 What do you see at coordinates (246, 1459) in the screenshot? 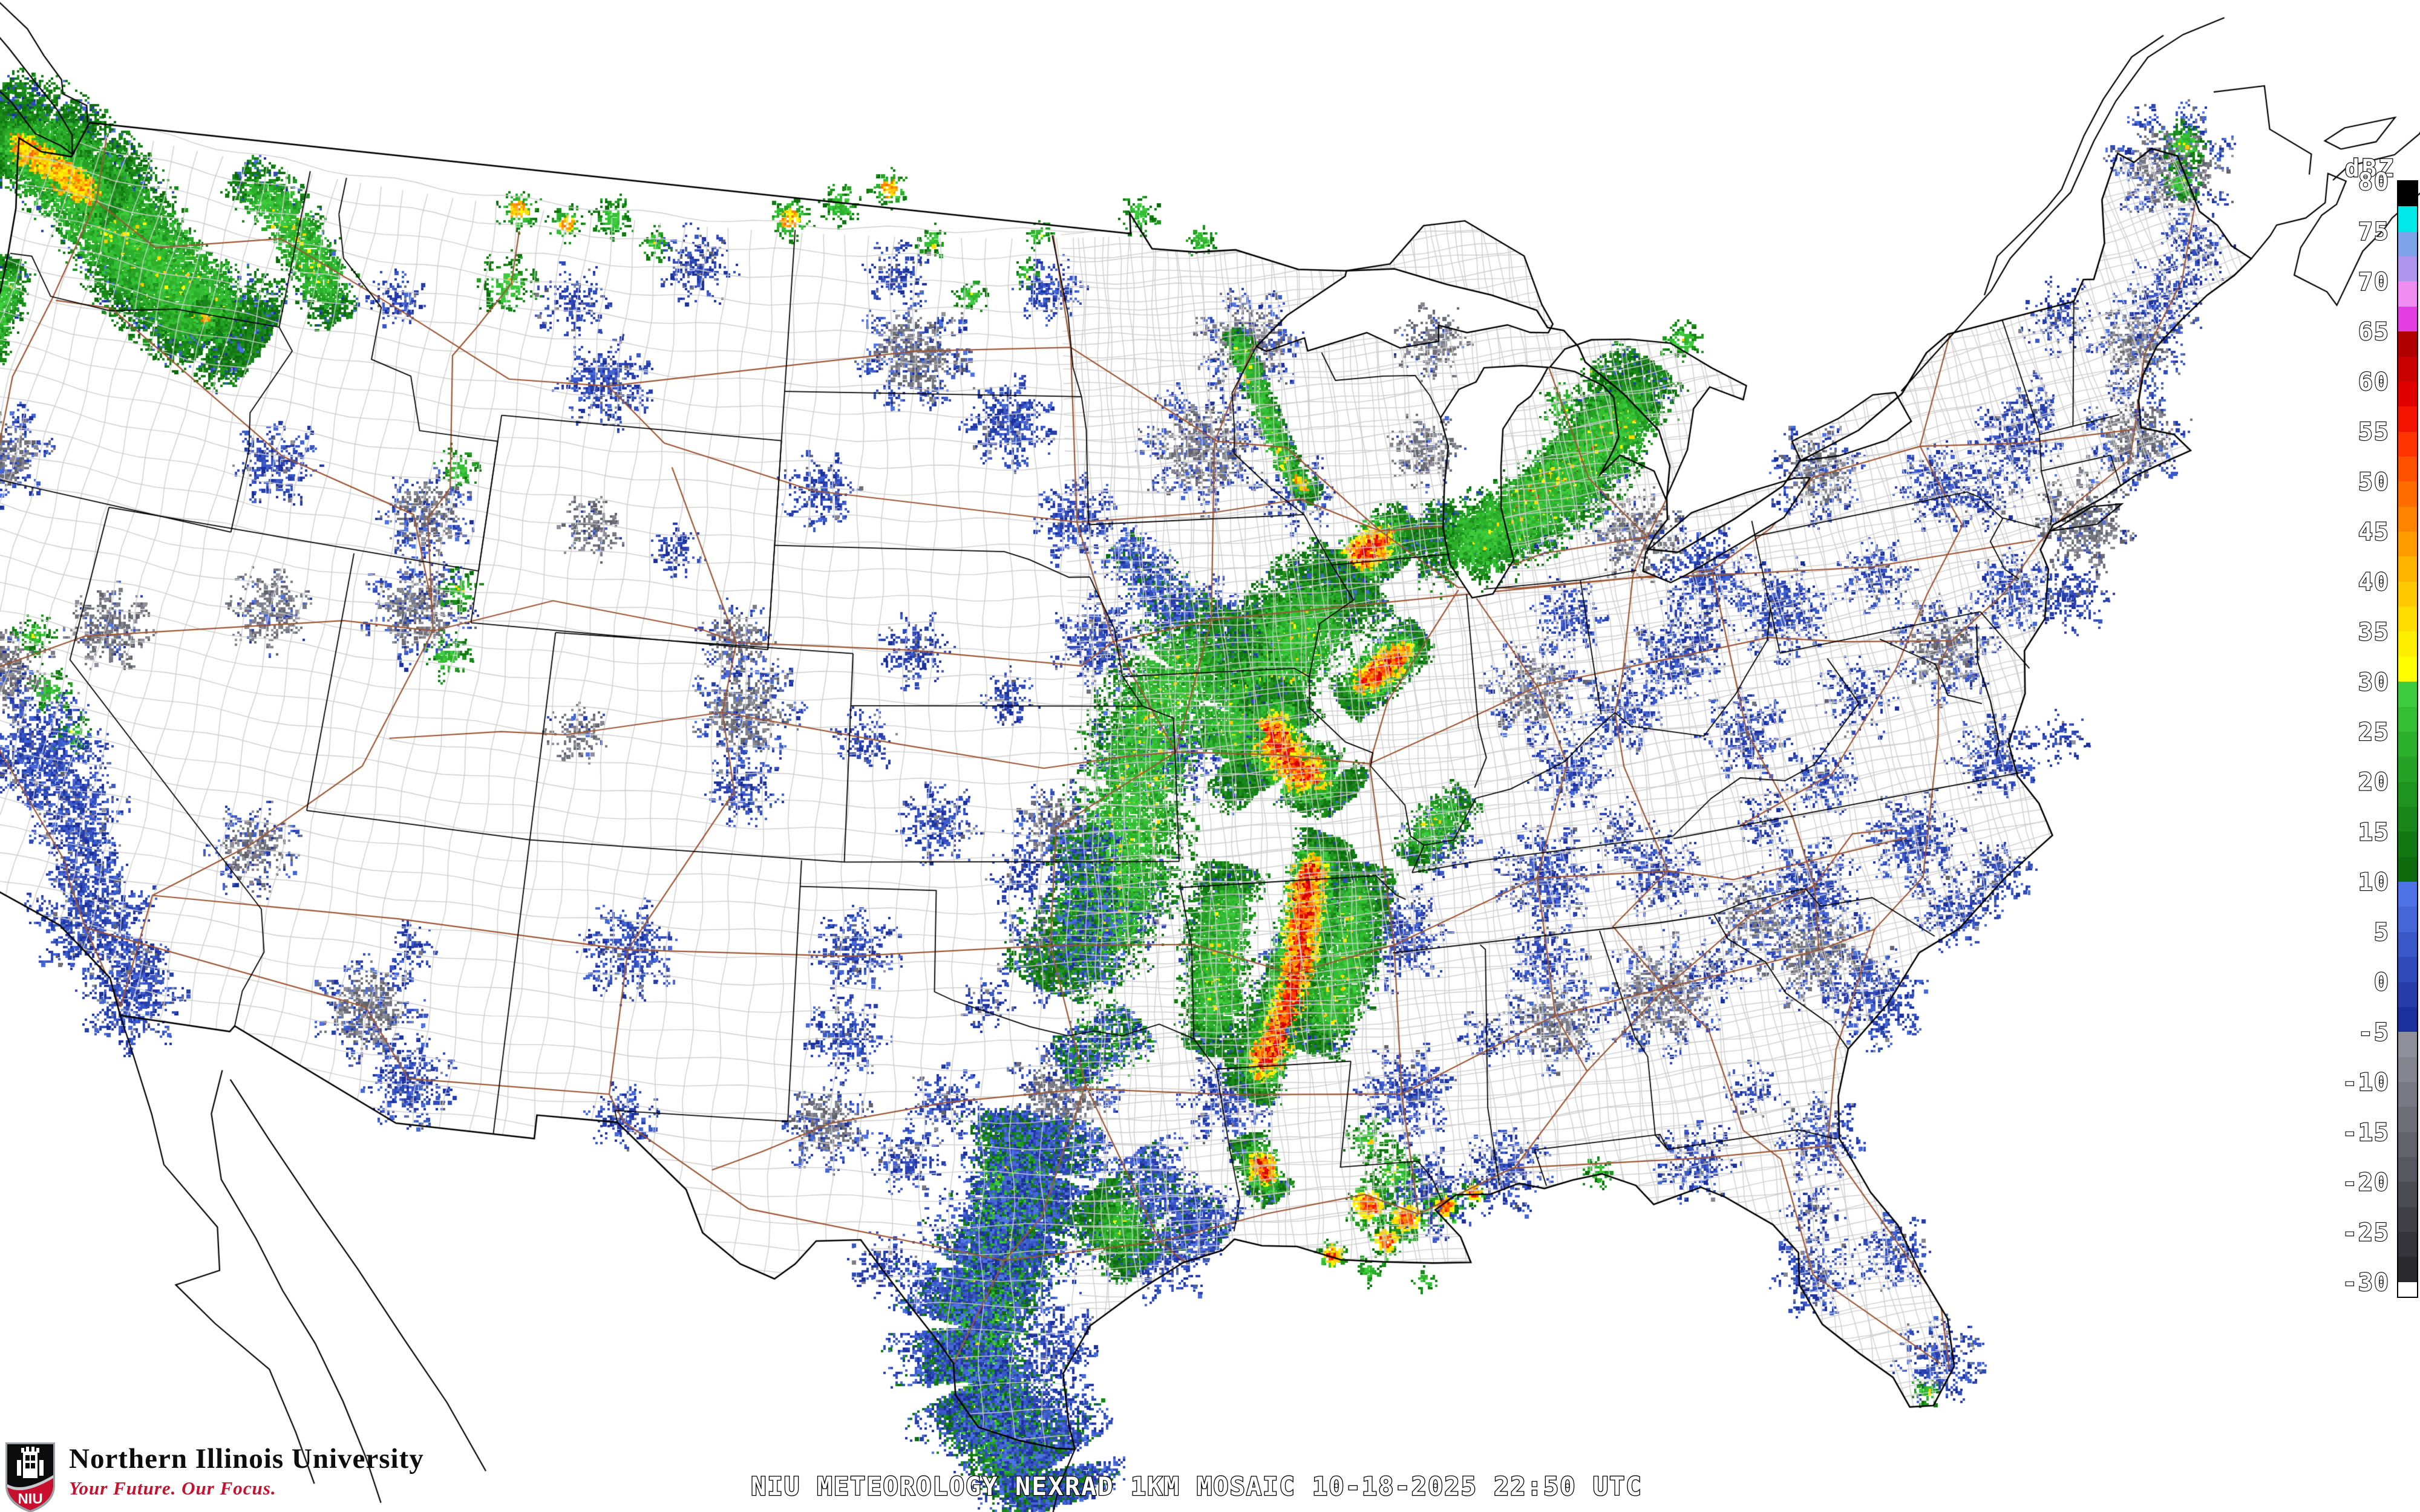
I see `niu-institution-name: Northern Illinois University` at bounding box center [246, 1459].